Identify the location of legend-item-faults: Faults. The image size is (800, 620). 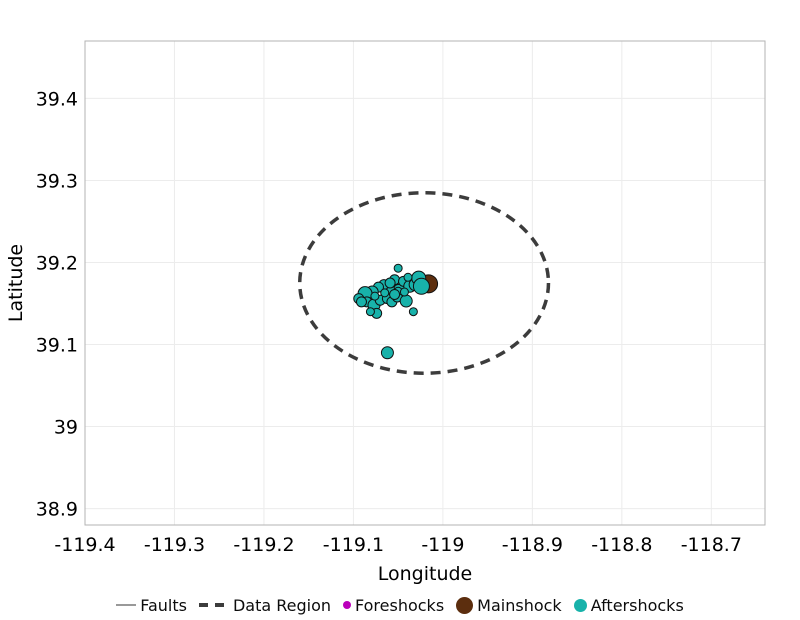
(151, 605).